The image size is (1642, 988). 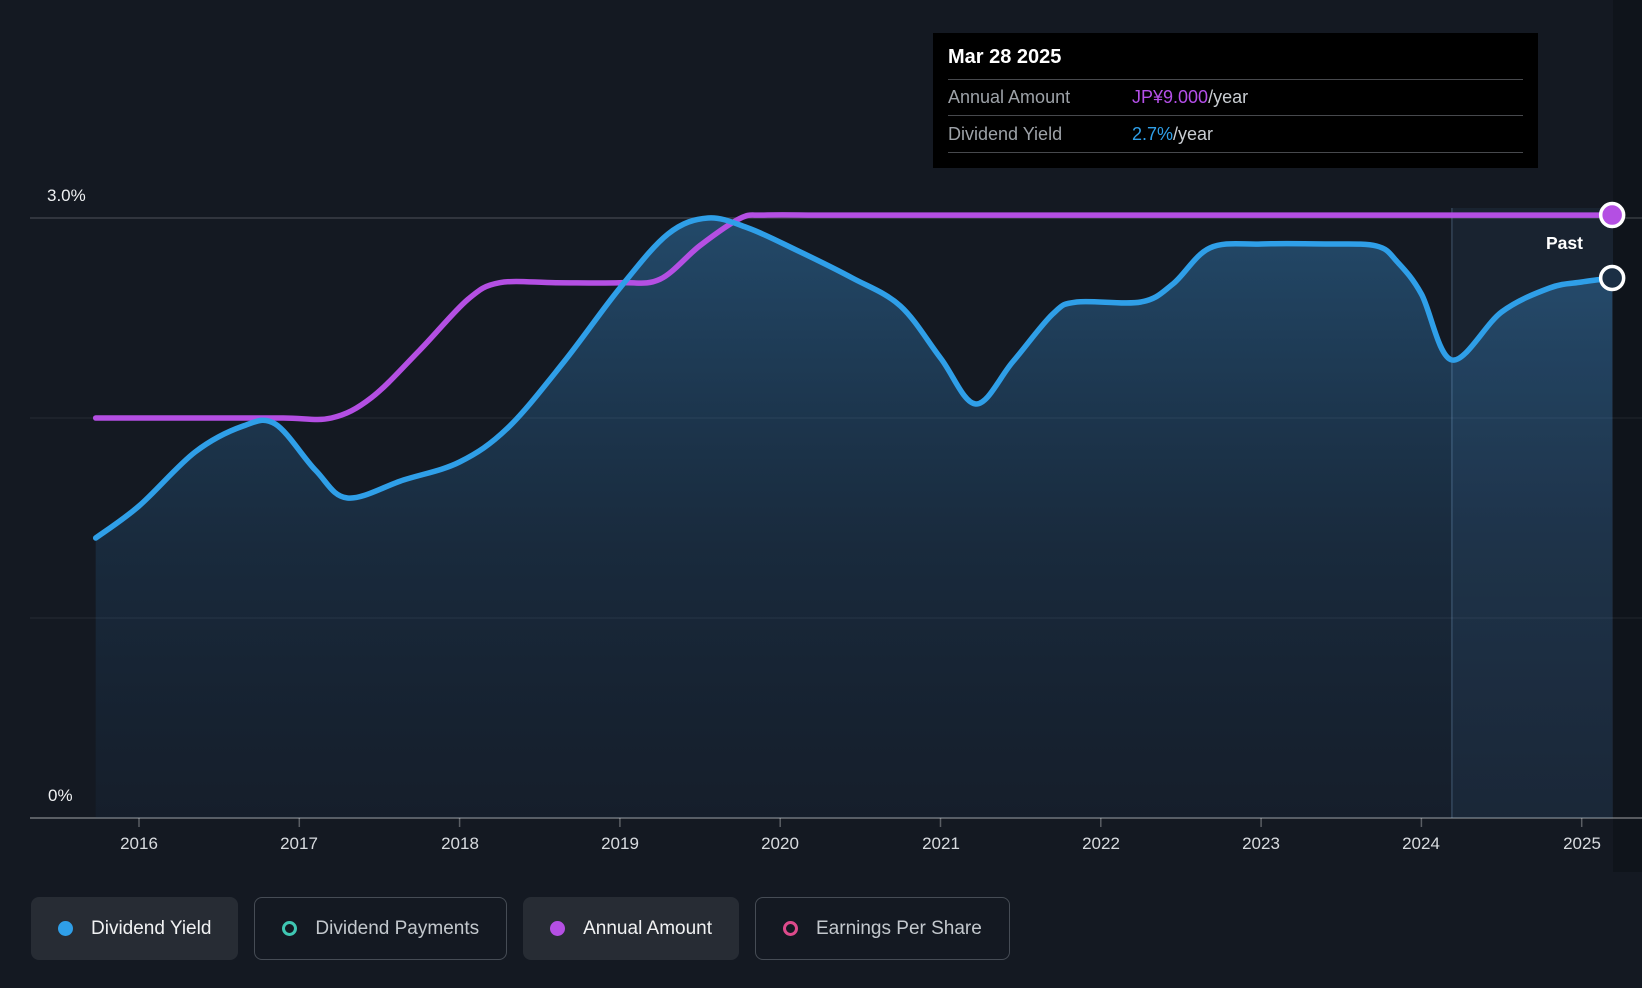 I want to click on series-end-markers, so click(x=1612, y=246).